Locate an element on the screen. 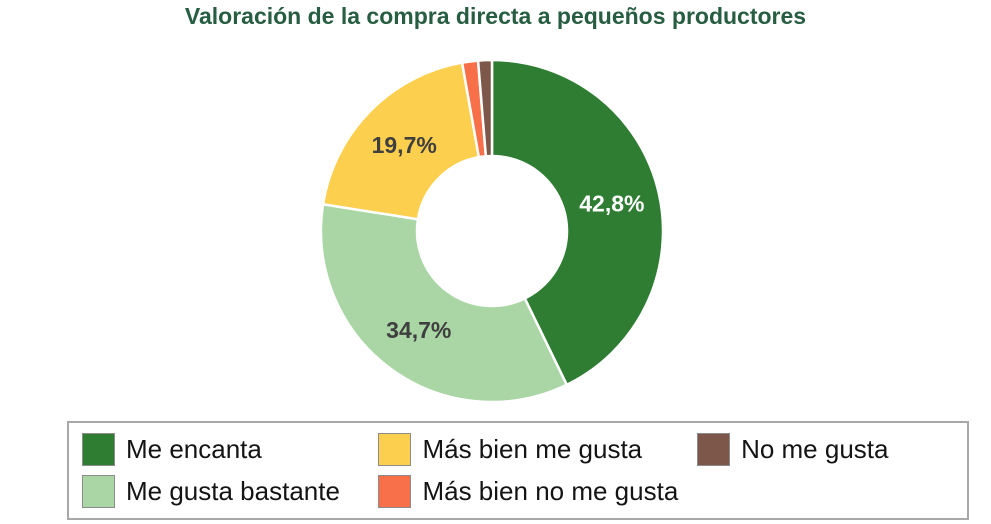  legend-label-me-encanta: Me encanta is located at coordinates (194, 448).